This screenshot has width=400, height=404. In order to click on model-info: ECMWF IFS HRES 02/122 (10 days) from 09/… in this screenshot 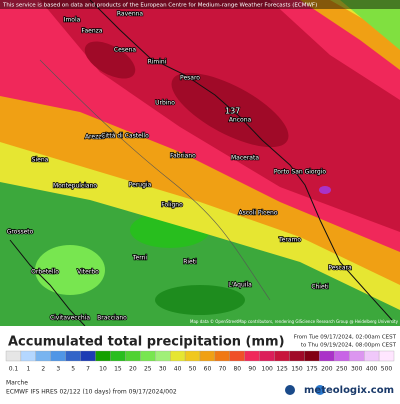, I will do `click(91, 392)`.